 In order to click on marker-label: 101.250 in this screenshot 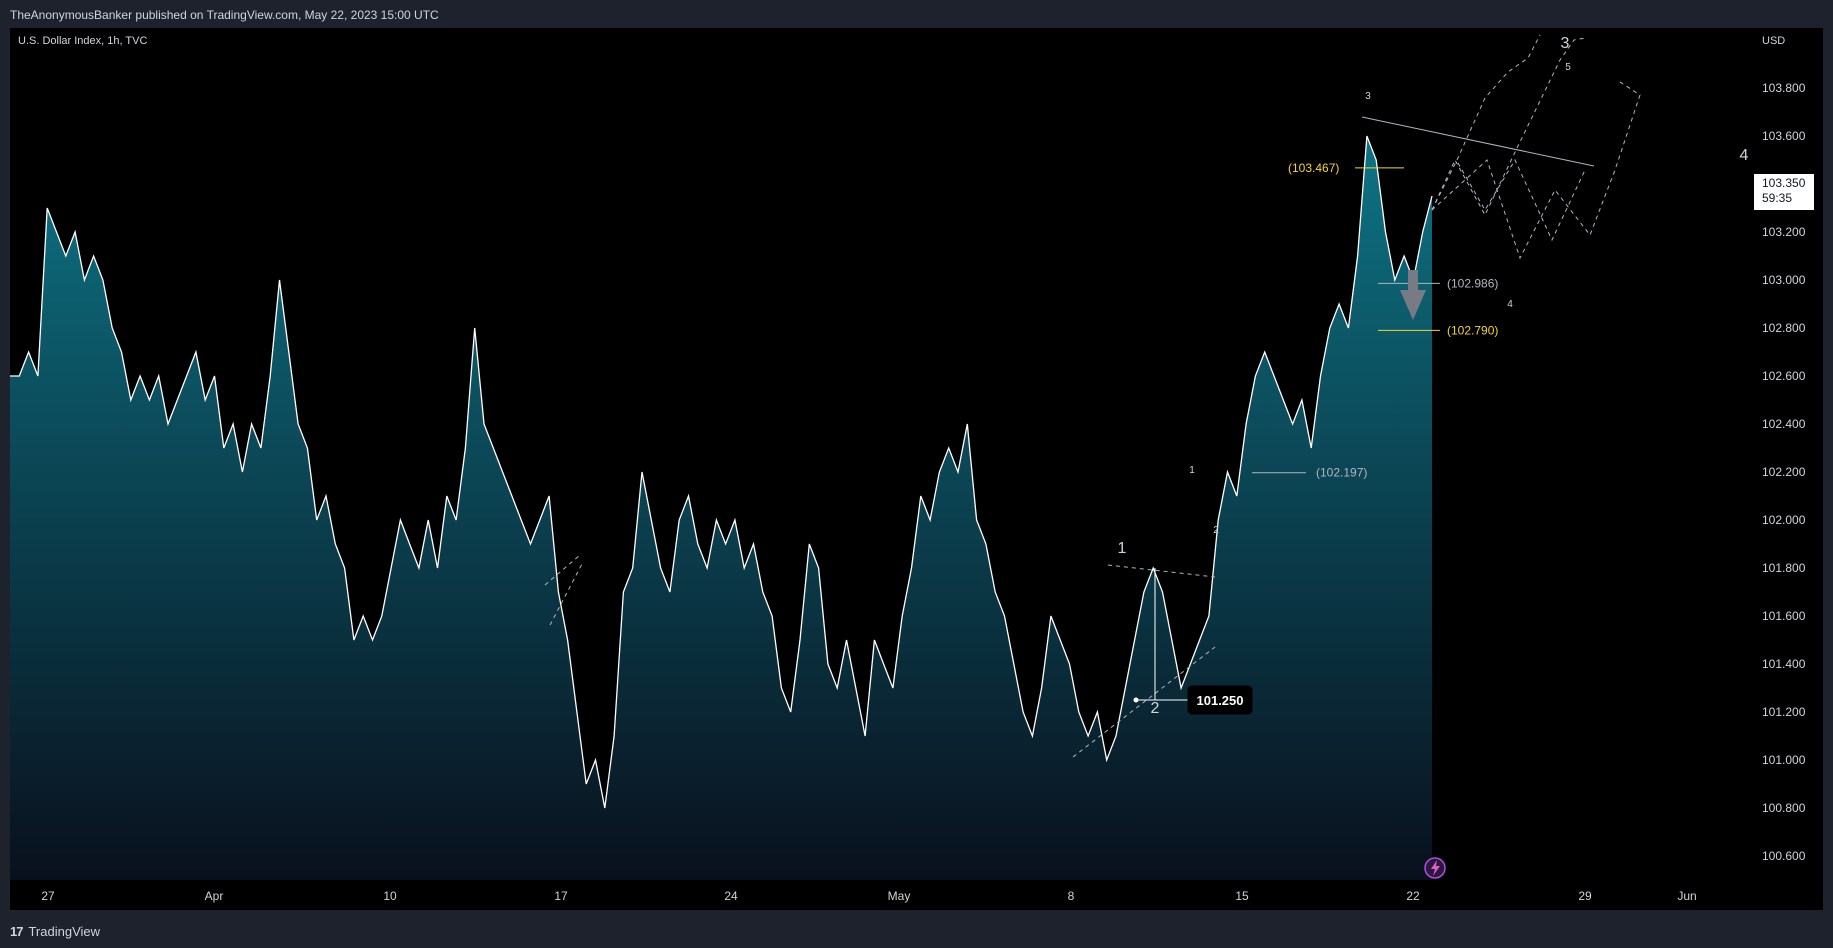, I will do `click(1220, 700)`.